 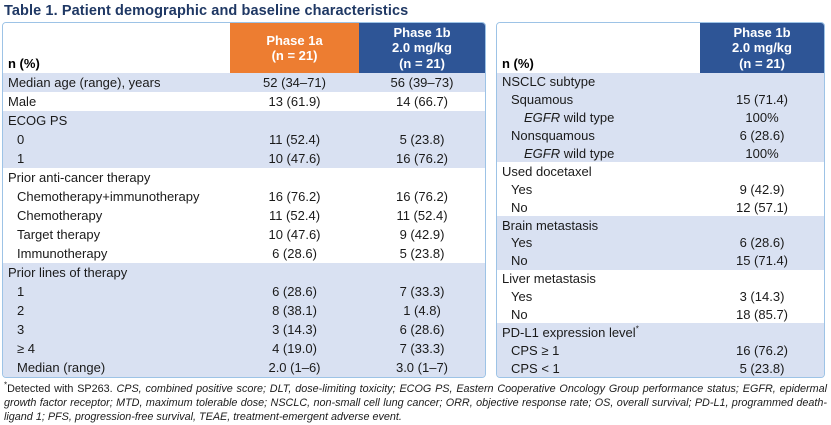 I want to click on table-row: Yes 3 (14.3), so click(x=660, y=297).